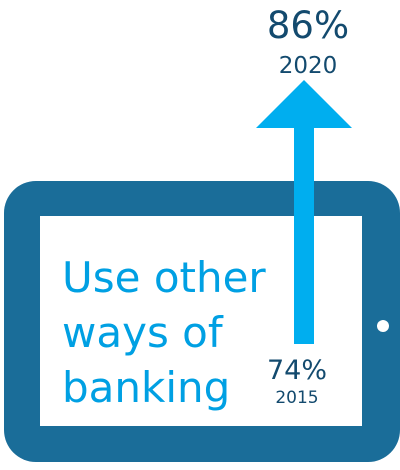  What do you see at coordinates (297, 398) in the screenshot?
I see `year-label-2015: 2015` at bounding box center [297, 398].